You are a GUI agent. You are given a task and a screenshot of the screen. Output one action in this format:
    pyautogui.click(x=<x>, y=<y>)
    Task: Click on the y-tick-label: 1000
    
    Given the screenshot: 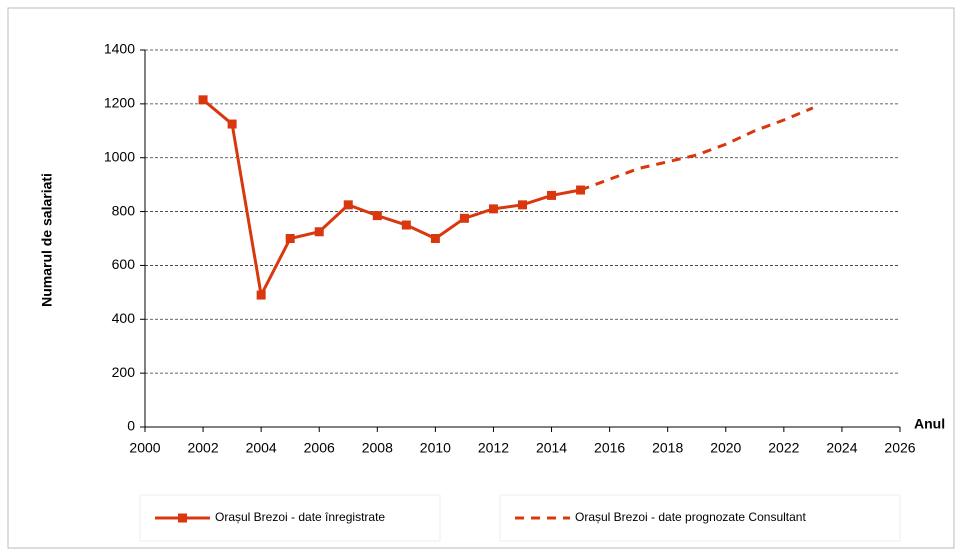 What is the action you would take?
    pyautogui.click(x=119, y=156)
    